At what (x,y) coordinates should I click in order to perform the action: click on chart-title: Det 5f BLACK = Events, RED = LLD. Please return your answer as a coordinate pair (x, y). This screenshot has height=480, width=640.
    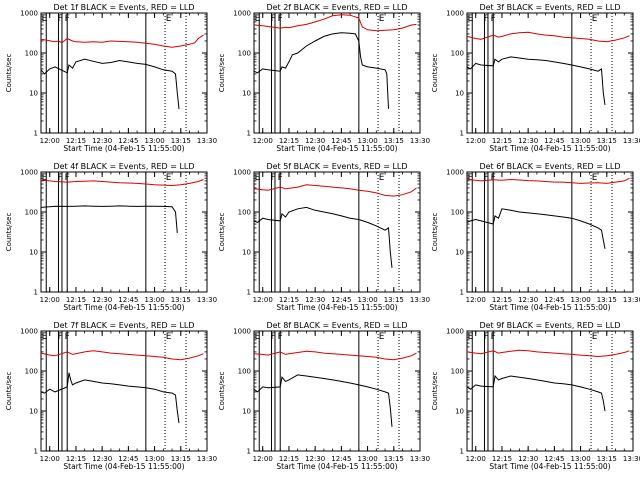
    Looking at the image, I should click on (336, 166).